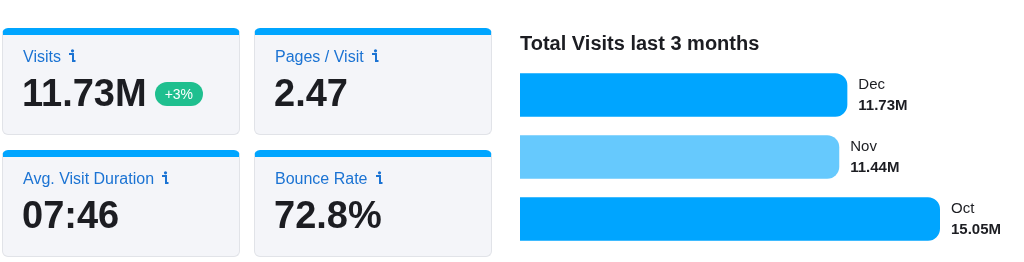 This screenshot has height=262, width=1024. I want to click on category-label: Pages / Visit, so click(319, 56).